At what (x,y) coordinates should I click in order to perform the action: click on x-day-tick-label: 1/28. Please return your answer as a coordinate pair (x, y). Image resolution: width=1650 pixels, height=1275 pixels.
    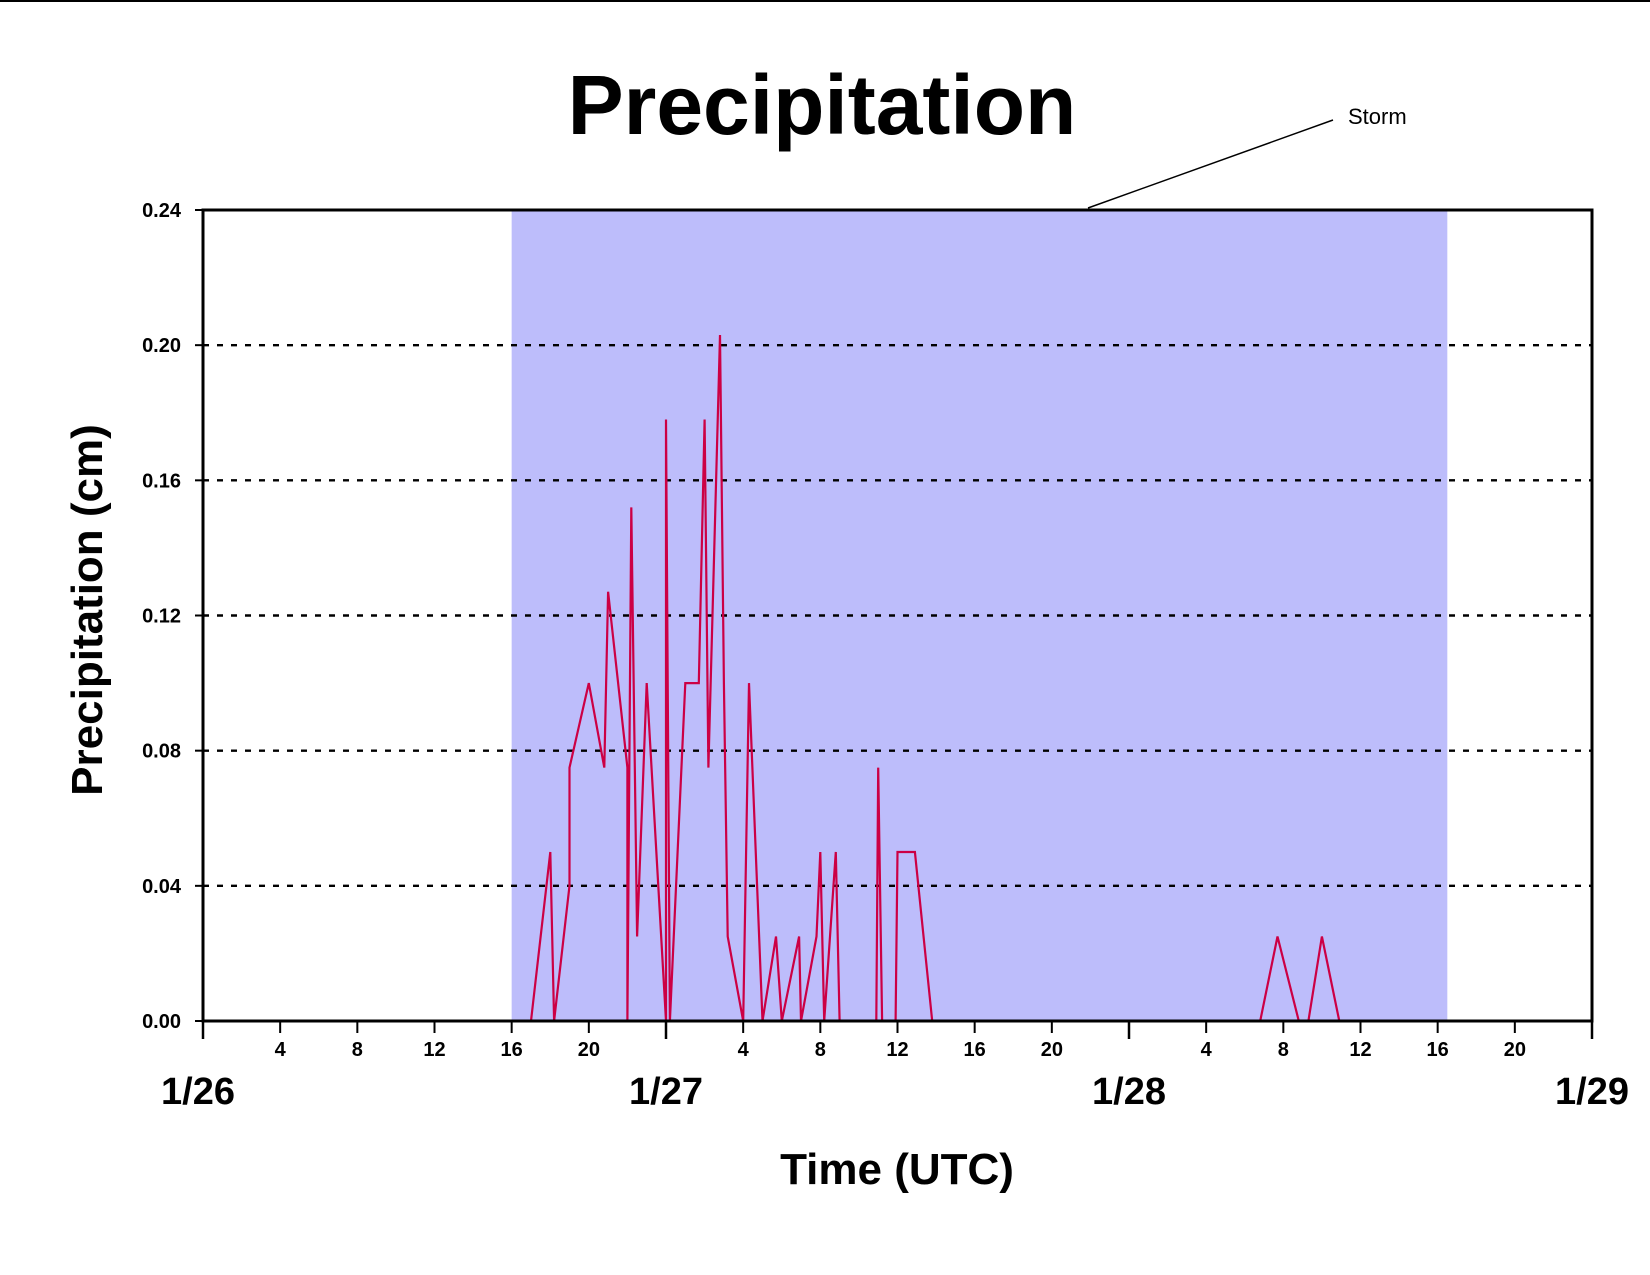
    Looking at the image, I should click on (1129, 1092).